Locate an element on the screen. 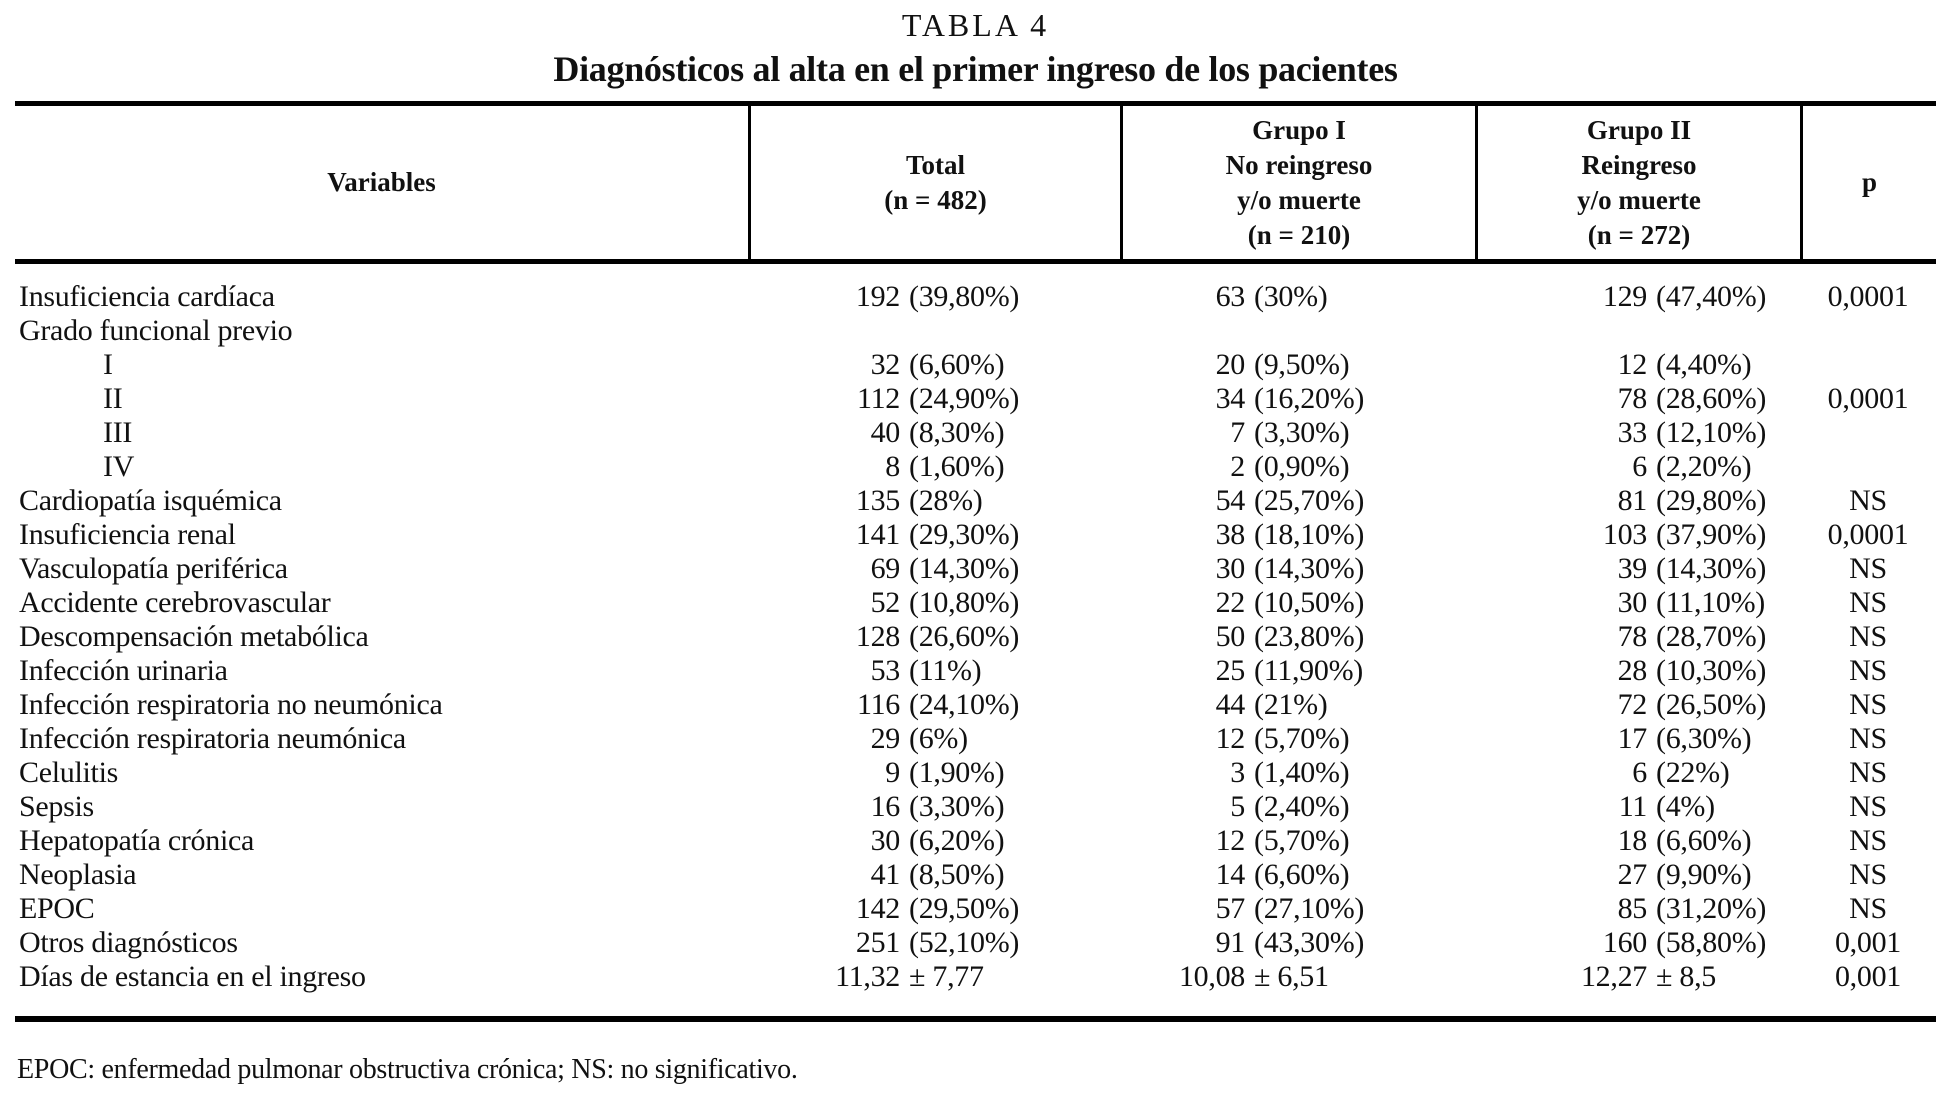 The image size is (1951, 1096). percent-value: (28,60%) is located at coordinates (1711, 398).